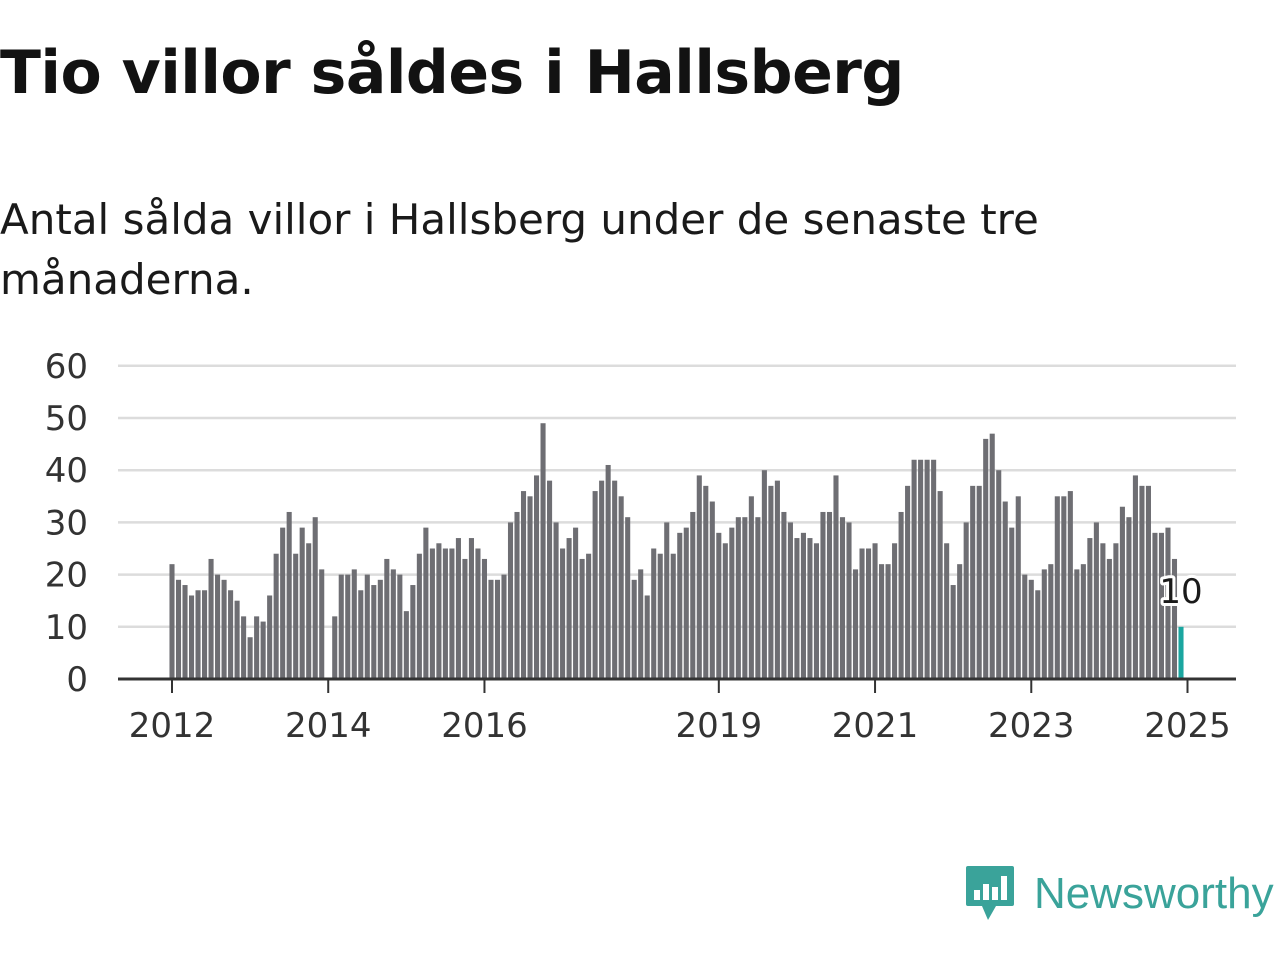 The width and height of the screenshot is (1280, 960). I want to click on x-tick-label: 2023, so click(1031, 726).